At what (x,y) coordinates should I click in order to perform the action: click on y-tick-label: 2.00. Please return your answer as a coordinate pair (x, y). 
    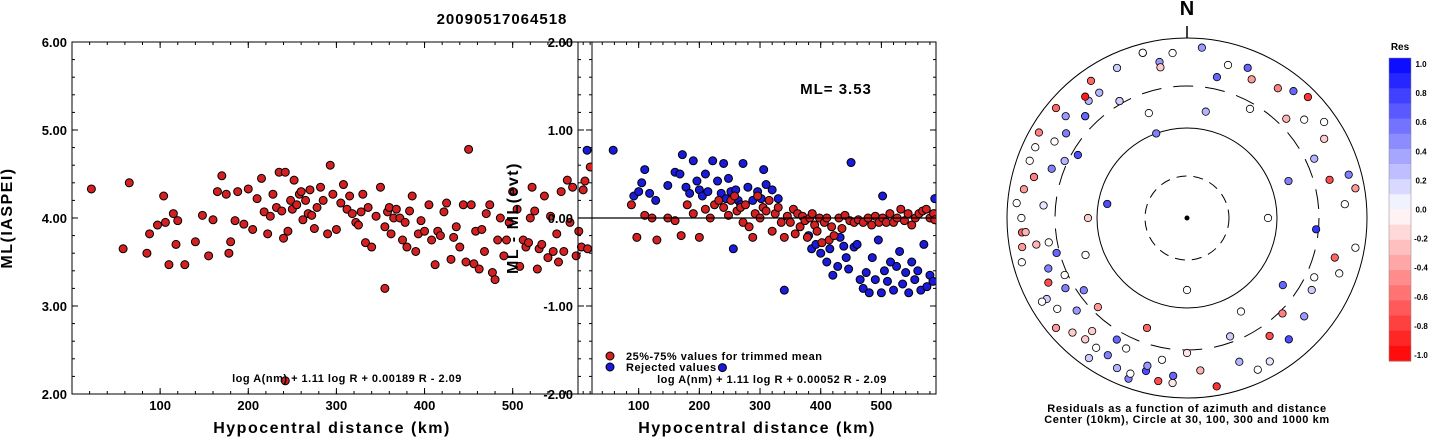
    Looking at the image, I should click on (54, 394).